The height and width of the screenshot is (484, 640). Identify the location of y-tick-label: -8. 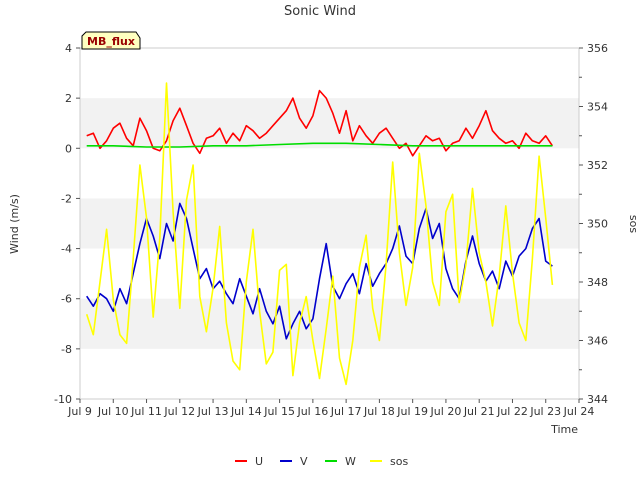
(66, 349).